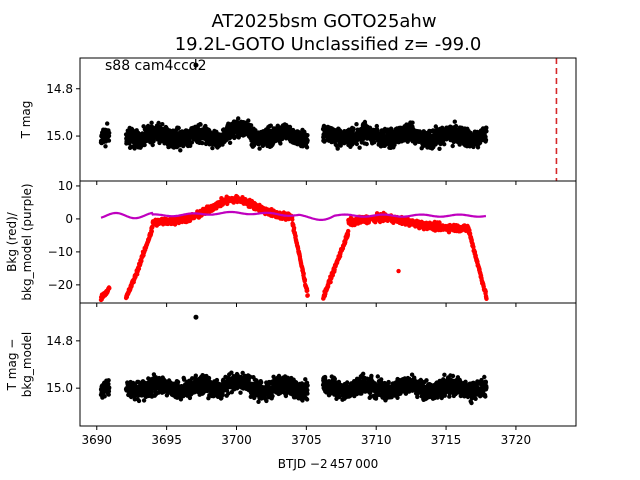  Describe the element at coordinates (59, 136) in the screenshot. I see `y-tick-label-top: 15.0` at that location.